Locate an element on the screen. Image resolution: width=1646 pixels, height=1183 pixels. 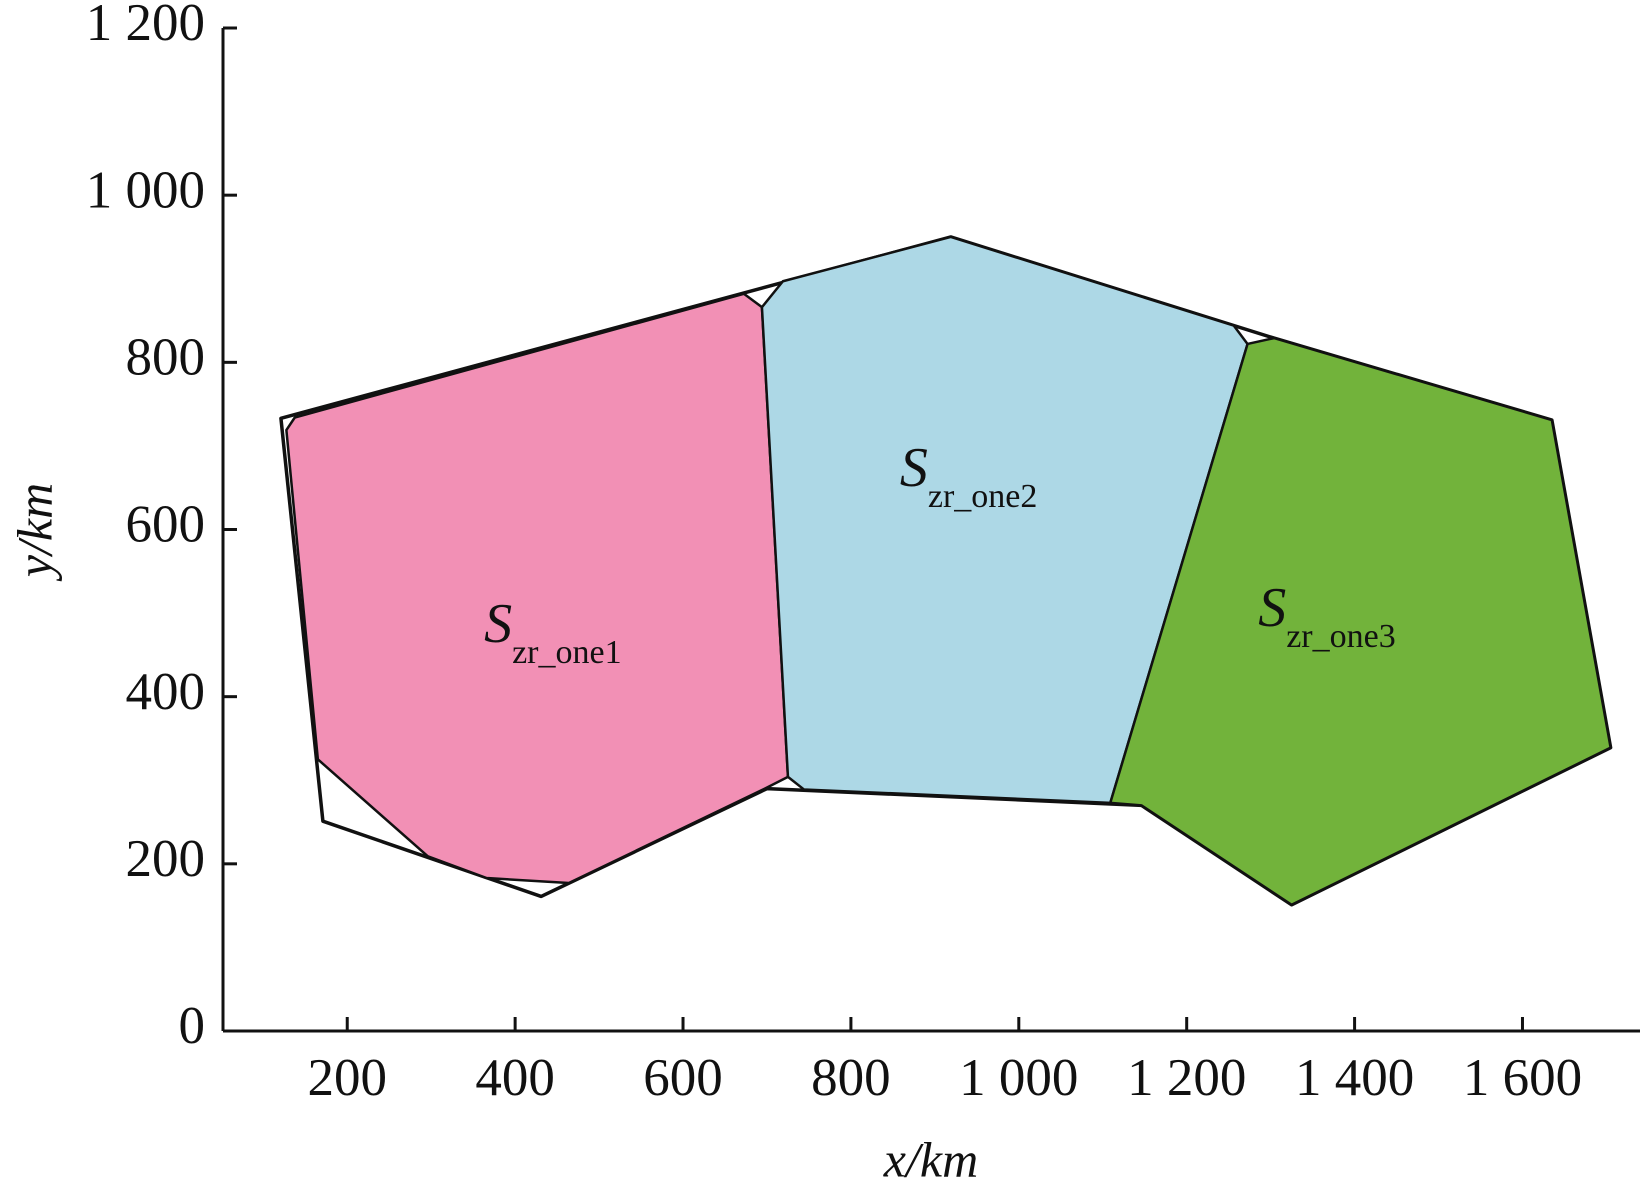
x-tick-label: 1 000 is located at coordinates (1018, 1078).